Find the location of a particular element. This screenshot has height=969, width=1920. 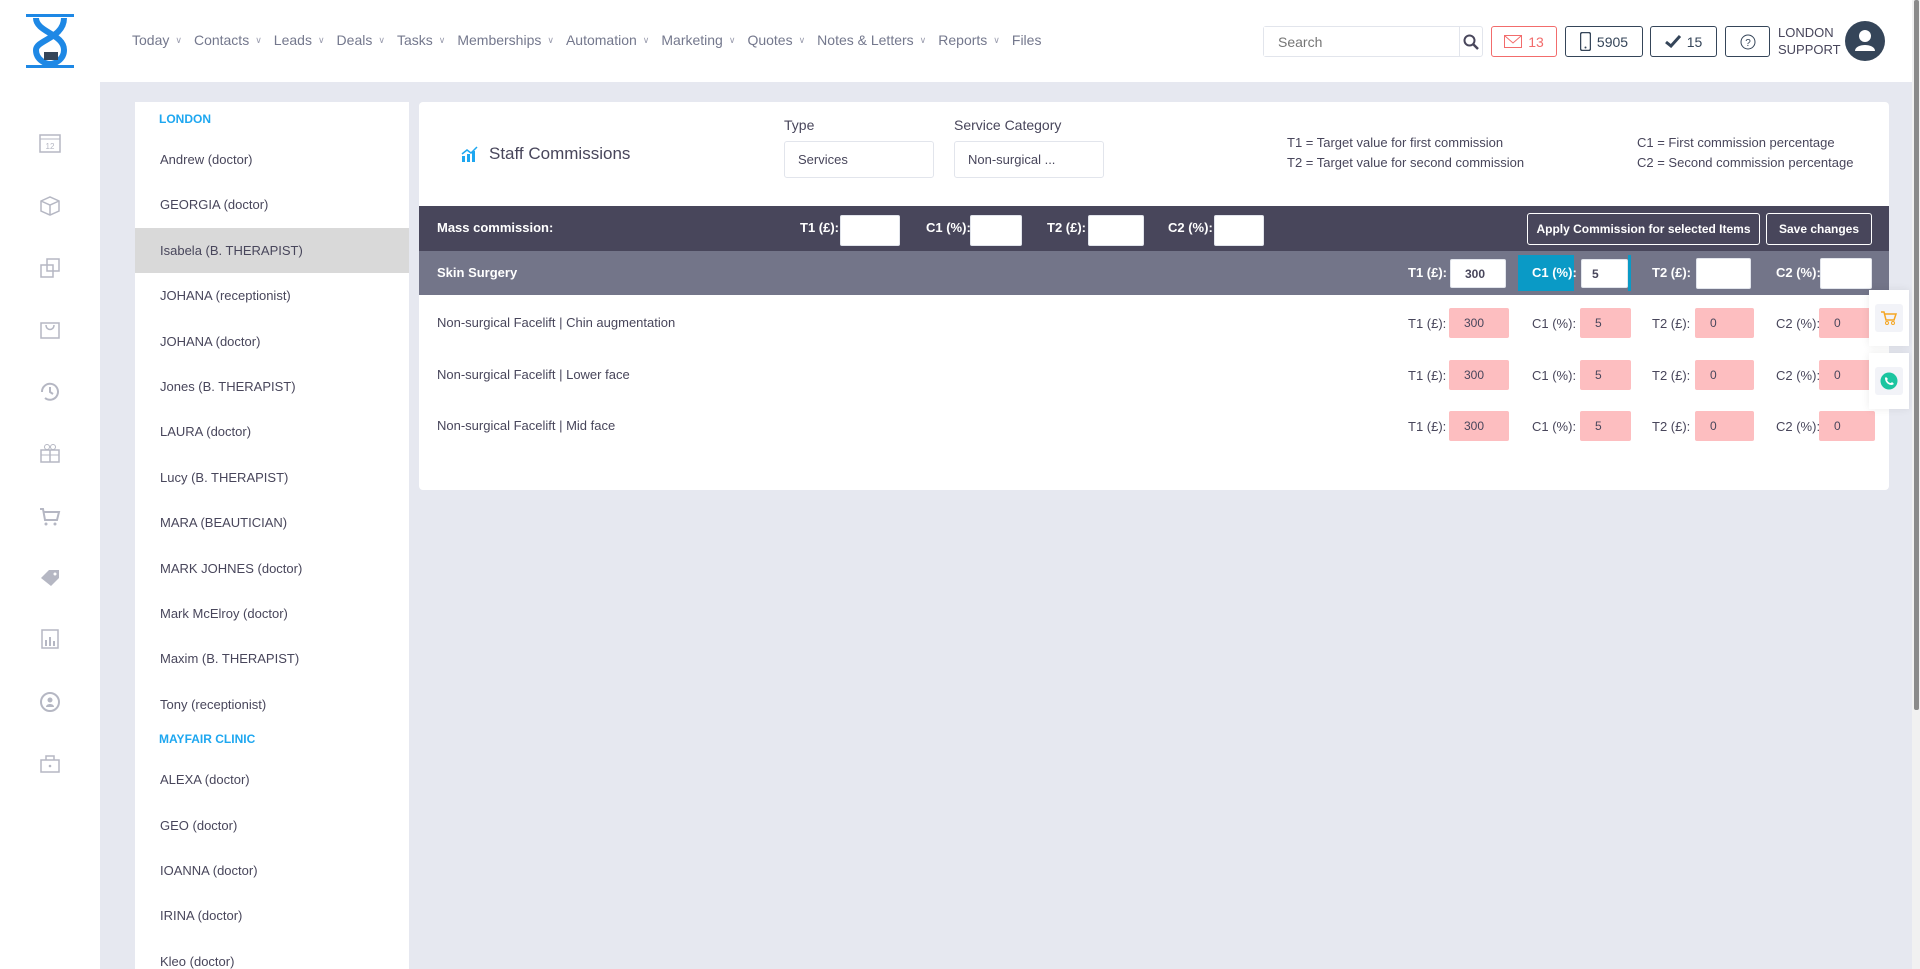

category-c1-input: 5 is located at coordinates (1604, 273).